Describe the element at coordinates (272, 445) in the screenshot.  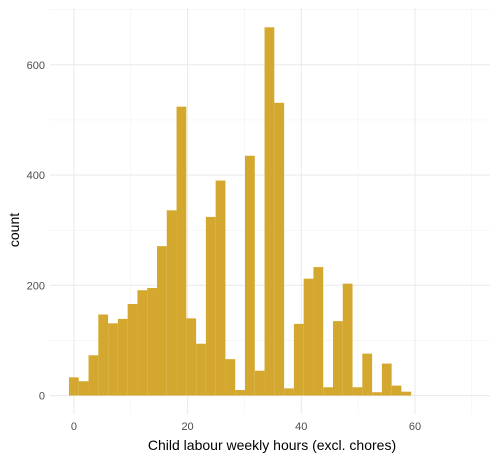
I see `x-axis-title: Child labour weekly hours (excl. chores)` at that location.